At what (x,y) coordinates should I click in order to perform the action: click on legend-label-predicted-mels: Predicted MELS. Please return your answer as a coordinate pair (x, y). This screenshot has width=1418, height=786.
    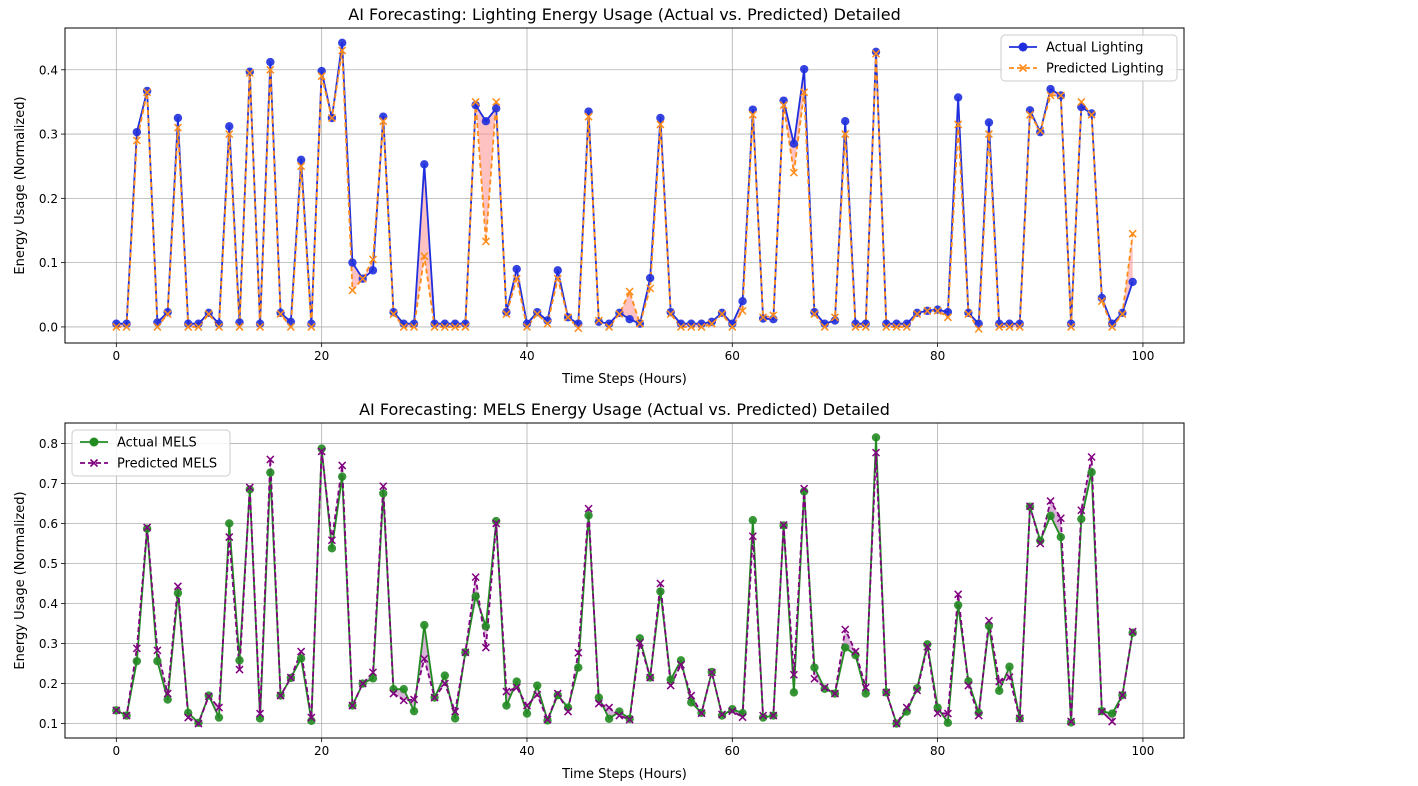
    Looking at the image, I should click on (167, 464).